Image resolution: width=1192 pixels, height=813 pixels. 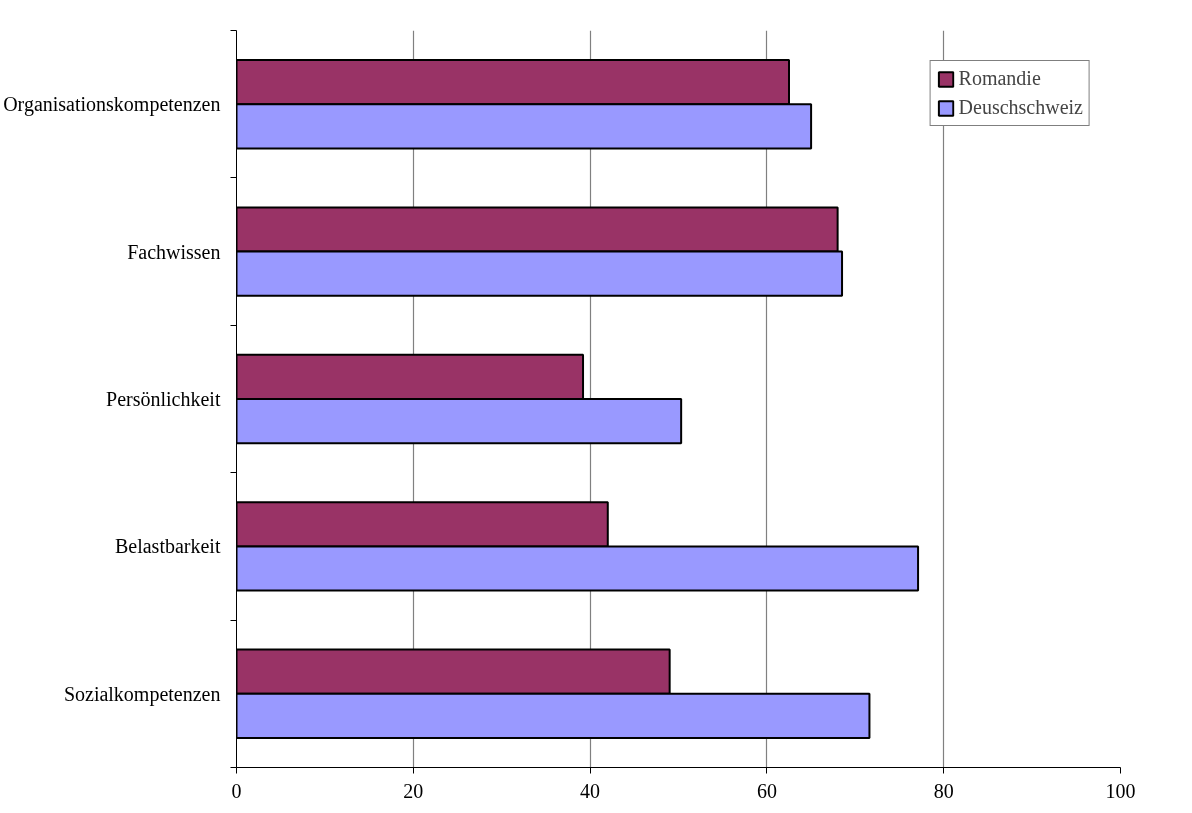 What do you see at coordinates (236, 790) in the screenshot?
I see `x-tick-label: 0` at bounding box center [236, 790].